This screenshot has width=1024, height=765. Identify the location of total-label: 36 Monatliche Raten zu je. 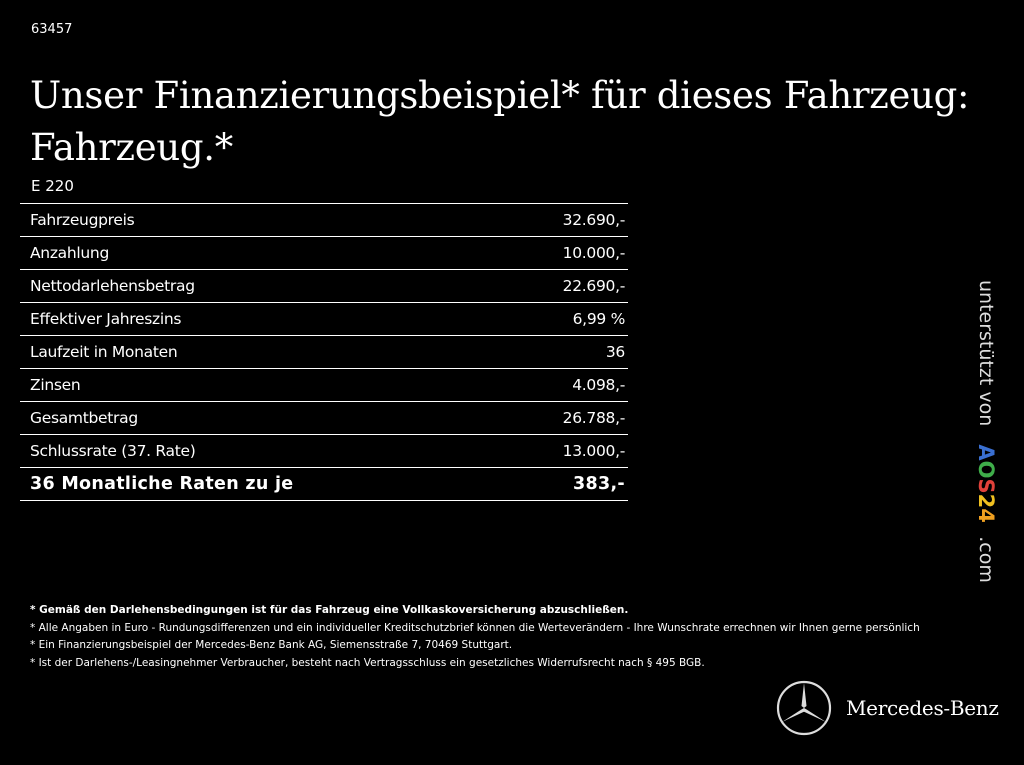
(259, 484).